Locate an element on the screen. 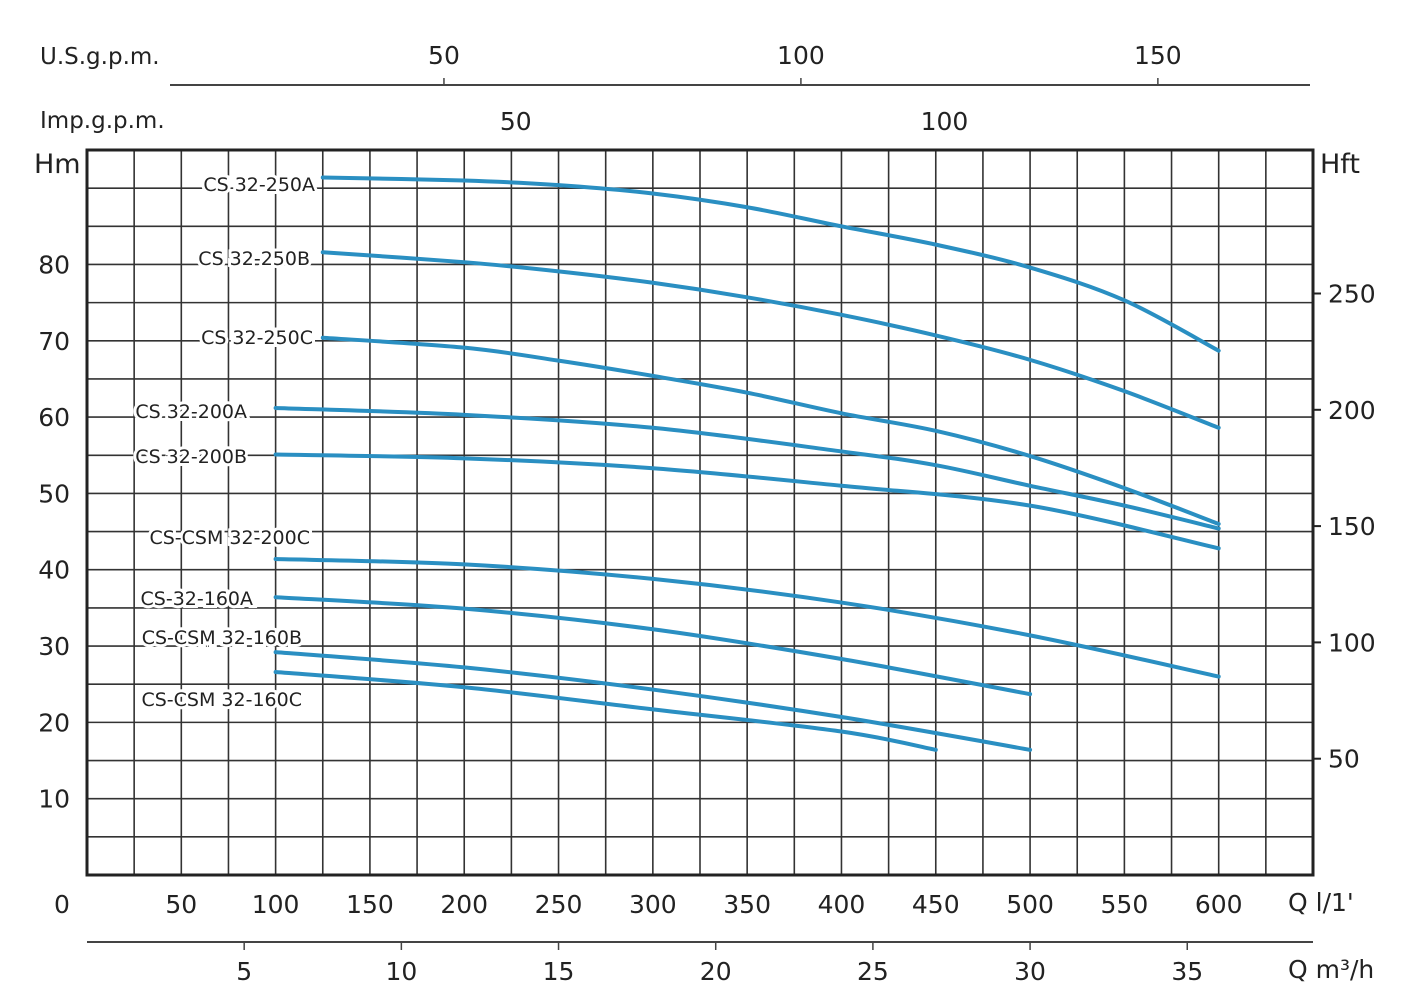  curve-label: CS 32-250A is located at coordinates (259, 185).